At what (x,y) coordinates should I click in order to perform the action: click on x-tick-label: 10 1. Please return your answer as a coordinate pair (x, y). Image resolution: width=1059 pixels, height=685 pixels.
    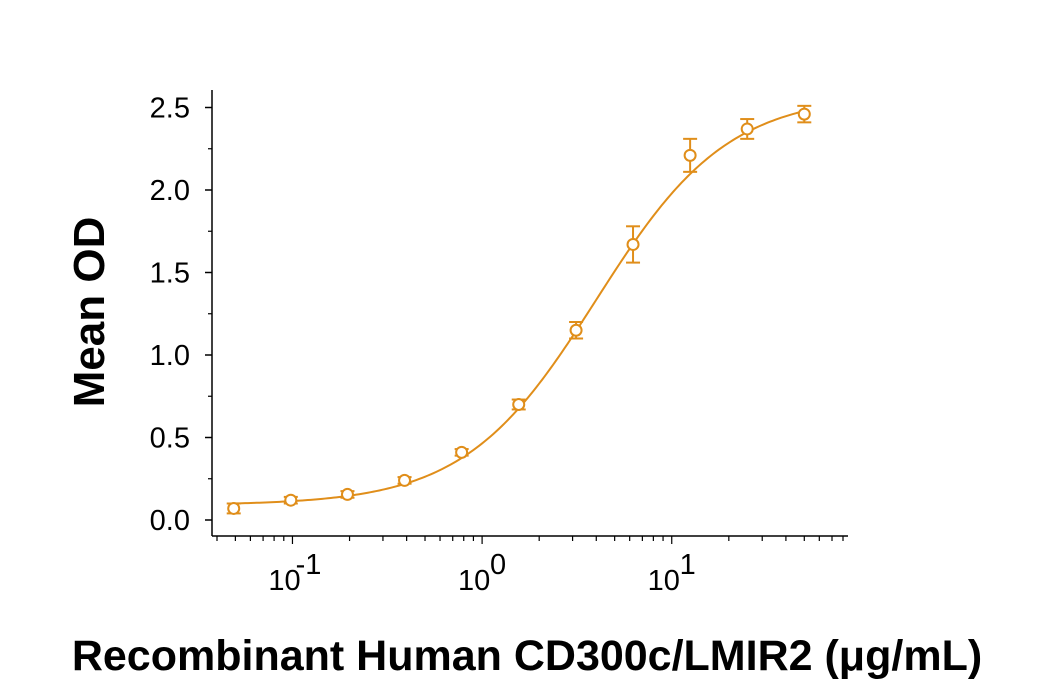
    Looking at the image, I should click on (672, 573).